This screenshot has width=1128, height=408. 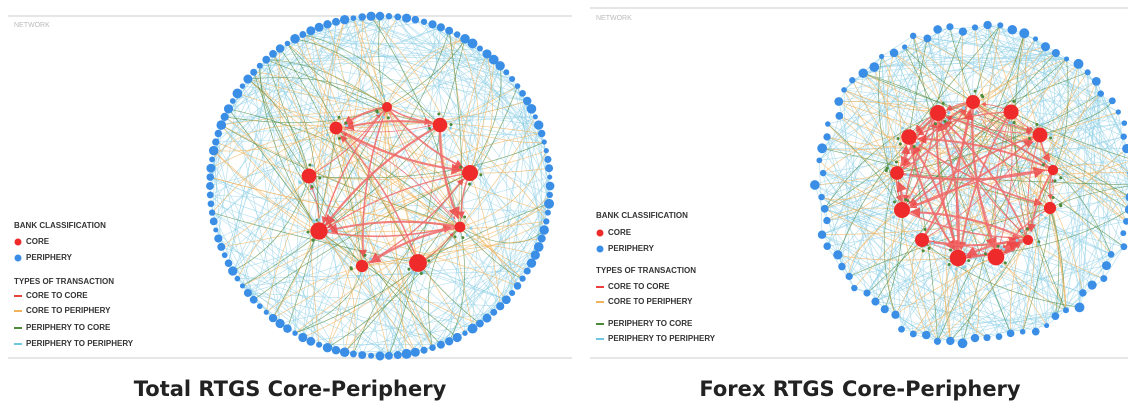 What do you see at coordinates (620, 232) in the screenshot?
I see `legend-label: CORE` at bounding box center [620, 232].